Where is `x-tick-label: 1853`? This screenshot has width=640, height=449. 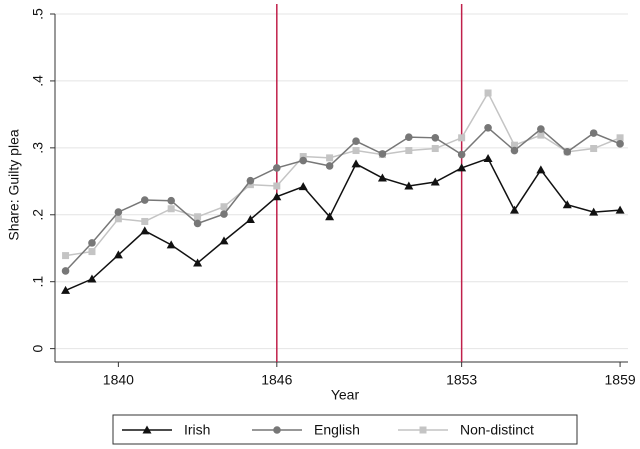
x-tick-label: 1853 is located at coordinates (461, 380).